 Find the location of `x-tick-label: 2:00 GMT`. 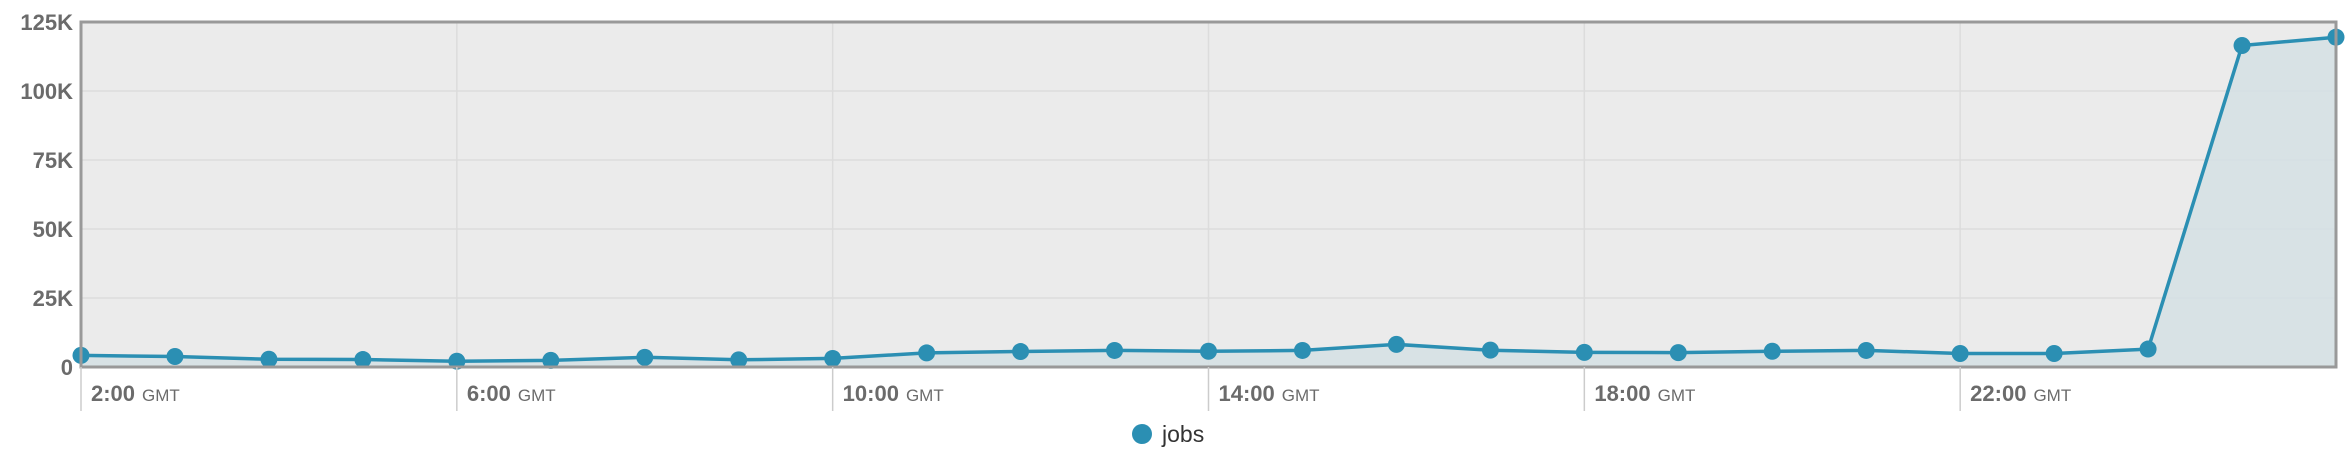

x-tick-label: 2:00 GMT is located at coordinates (135, 393).